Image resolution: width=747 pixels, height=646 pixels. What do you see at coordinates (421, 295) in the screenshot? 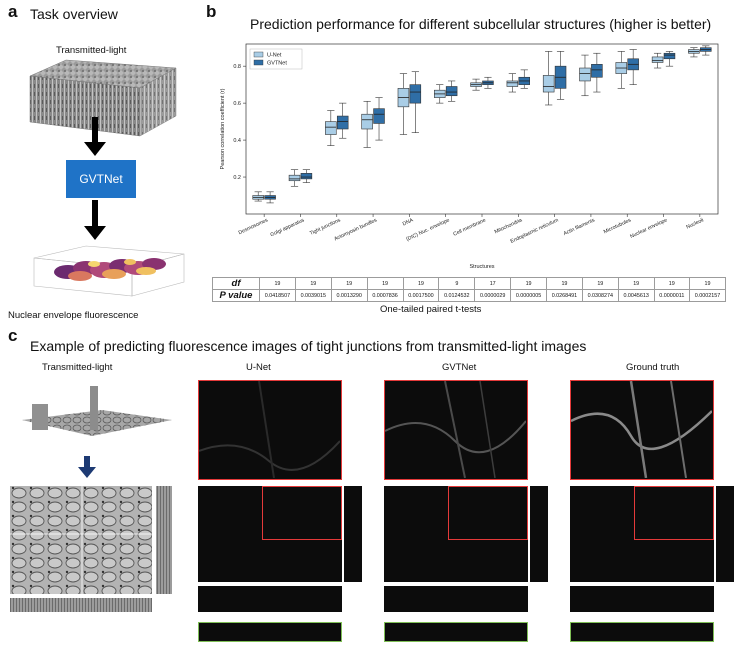
I see `p-value-cell: 0.0017500` at bounding box center [421, 295].